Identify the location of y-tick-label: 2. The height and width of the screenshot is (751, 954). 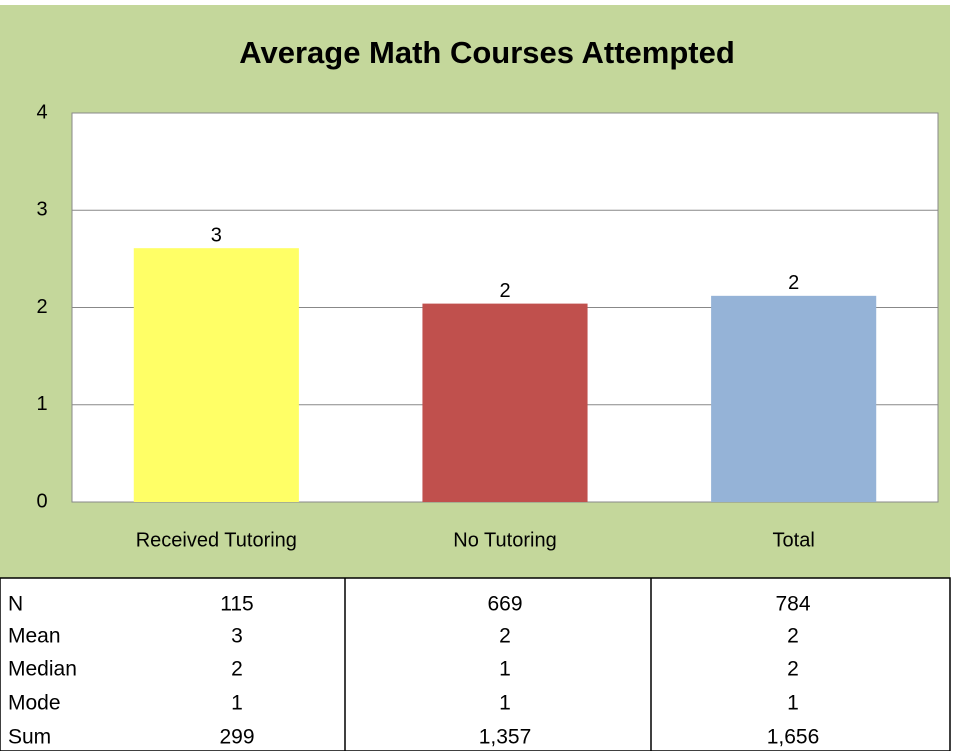
(41, 307).